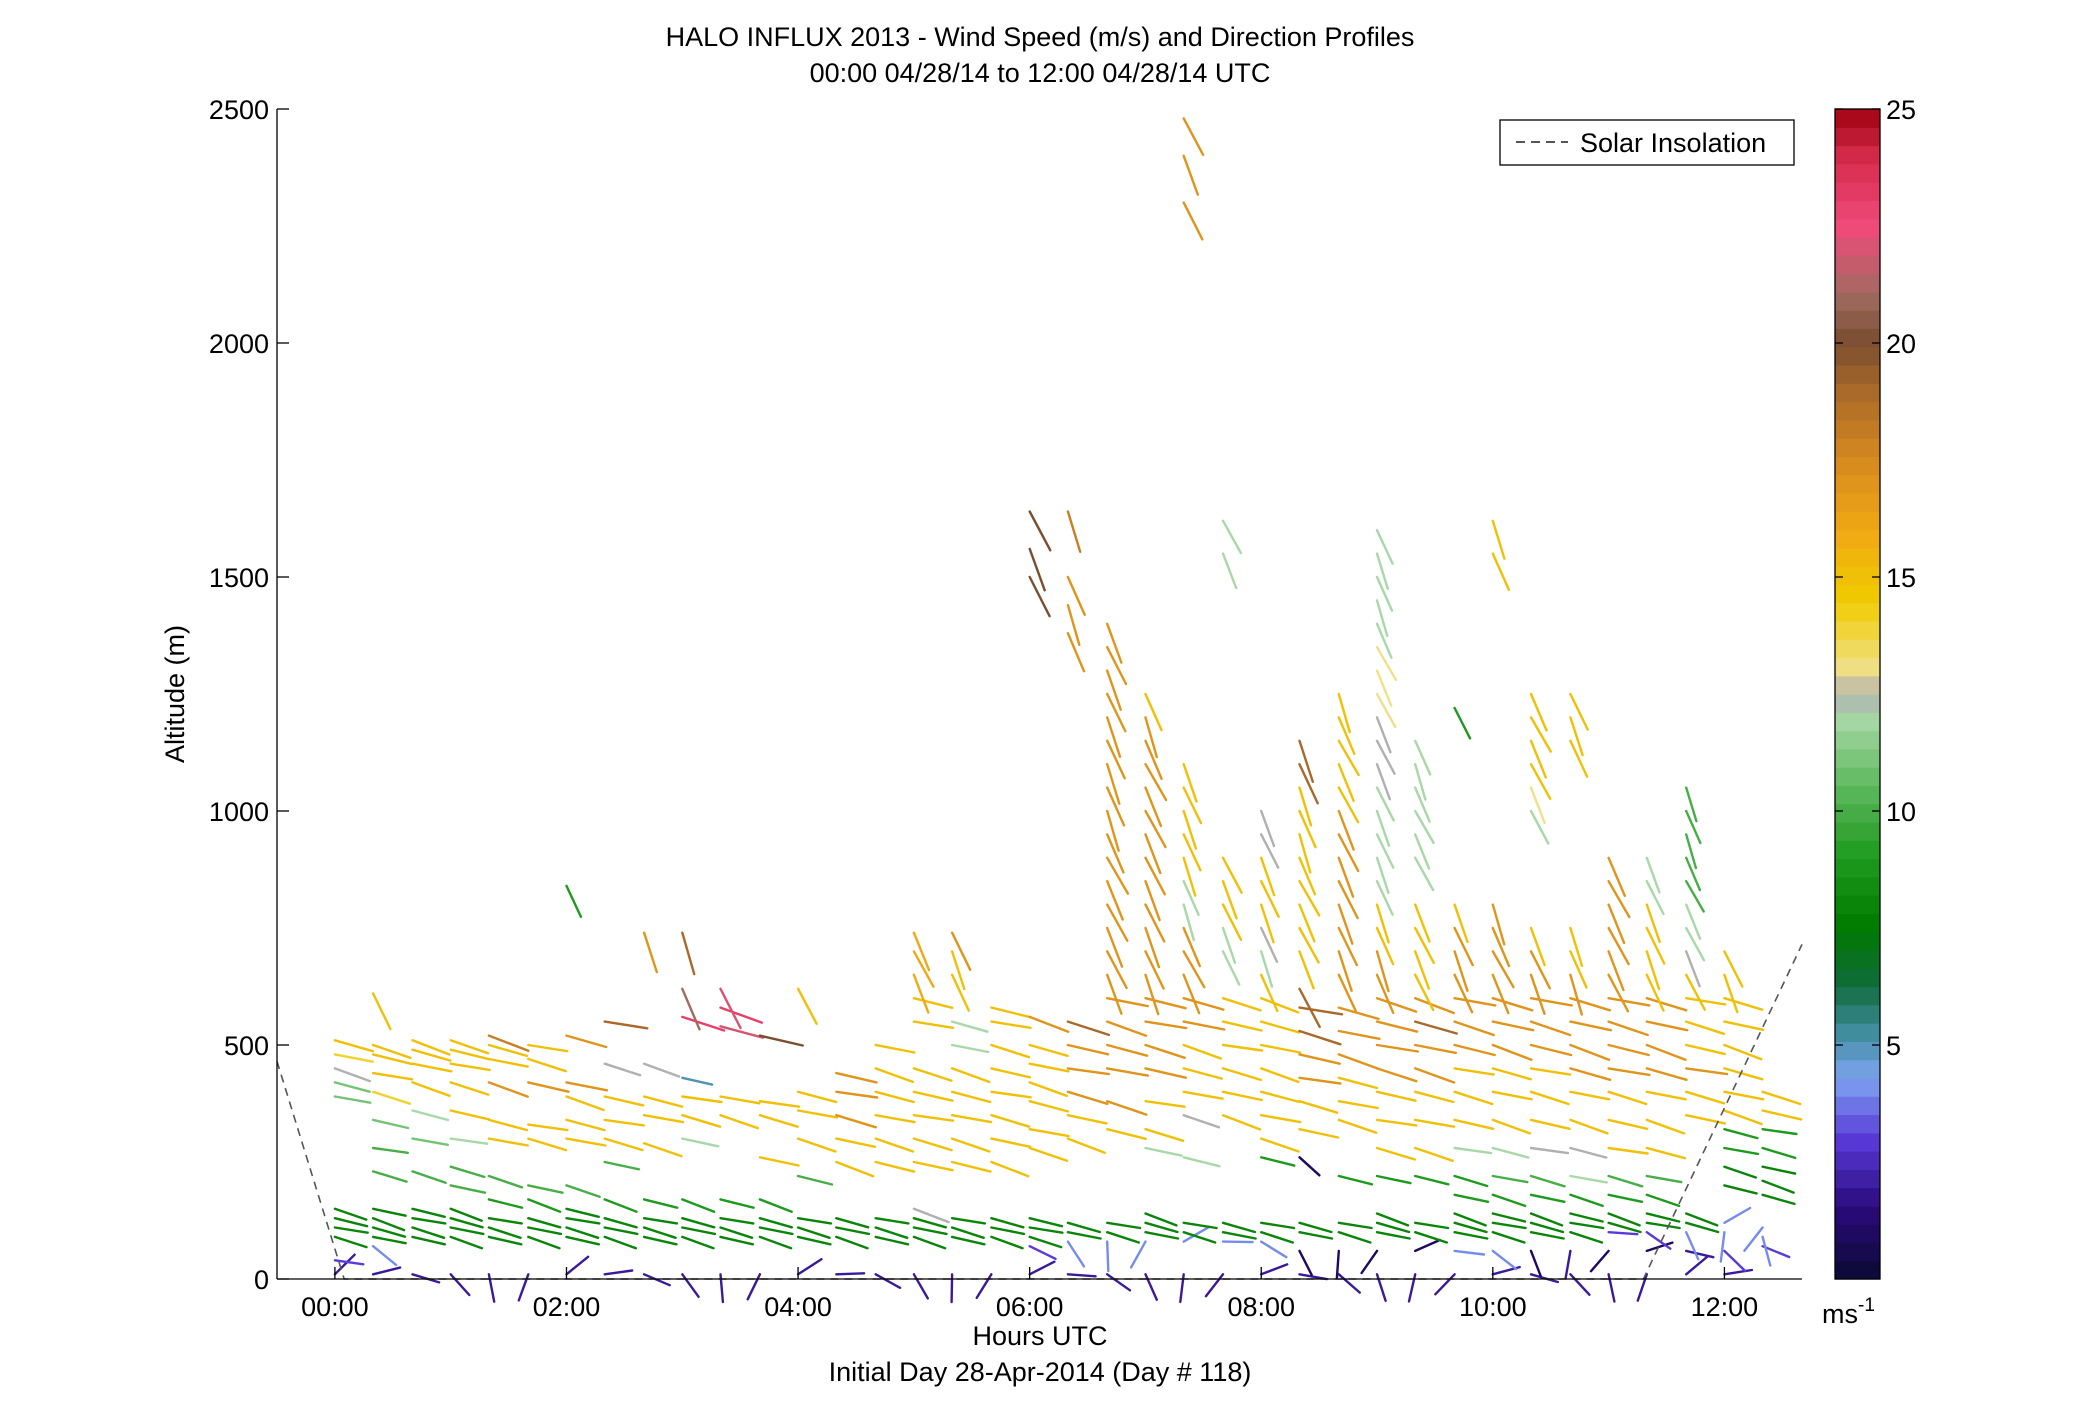 The height and width of the screenshot is (1425, 2098). Describe the element at coordinates (239, 578) in the screenshot. I see `y-tick-label-3: 1500` at that location.